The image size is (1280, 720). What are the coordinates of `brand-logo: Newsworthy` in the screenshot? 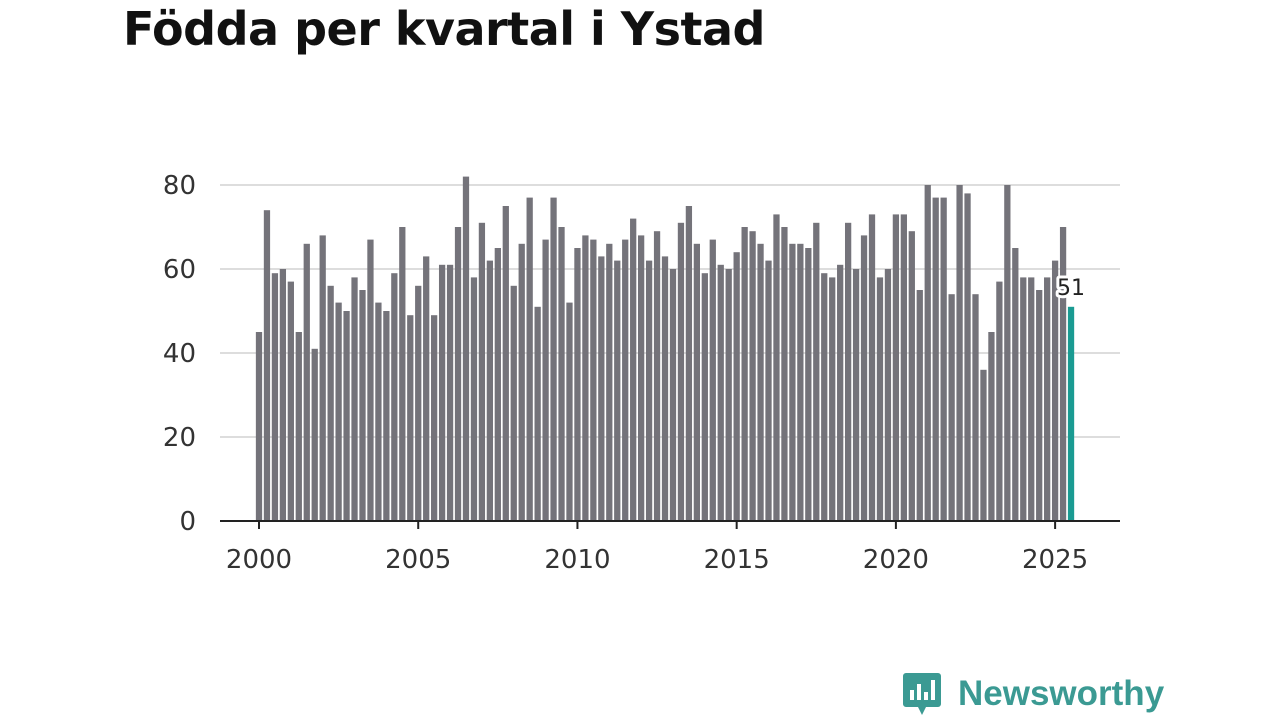 It's located at (1033, 694).